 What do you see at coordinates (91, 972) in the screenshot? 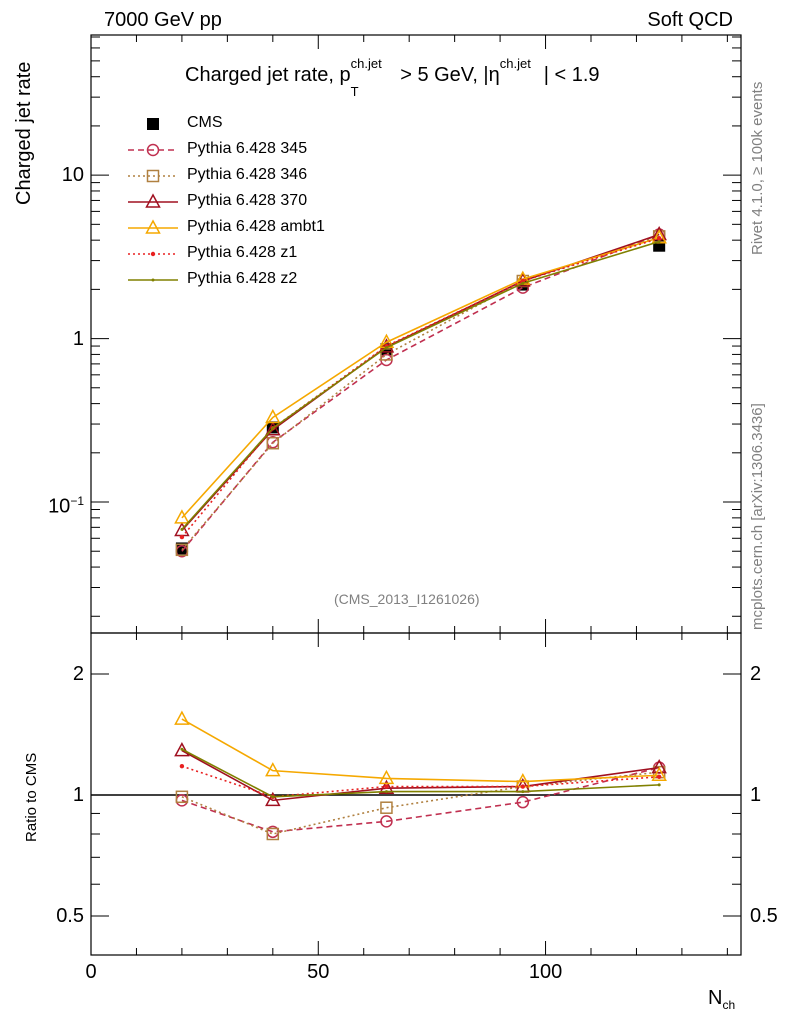
I see `x-tick-label: 0` at bounding box center [91, 972].